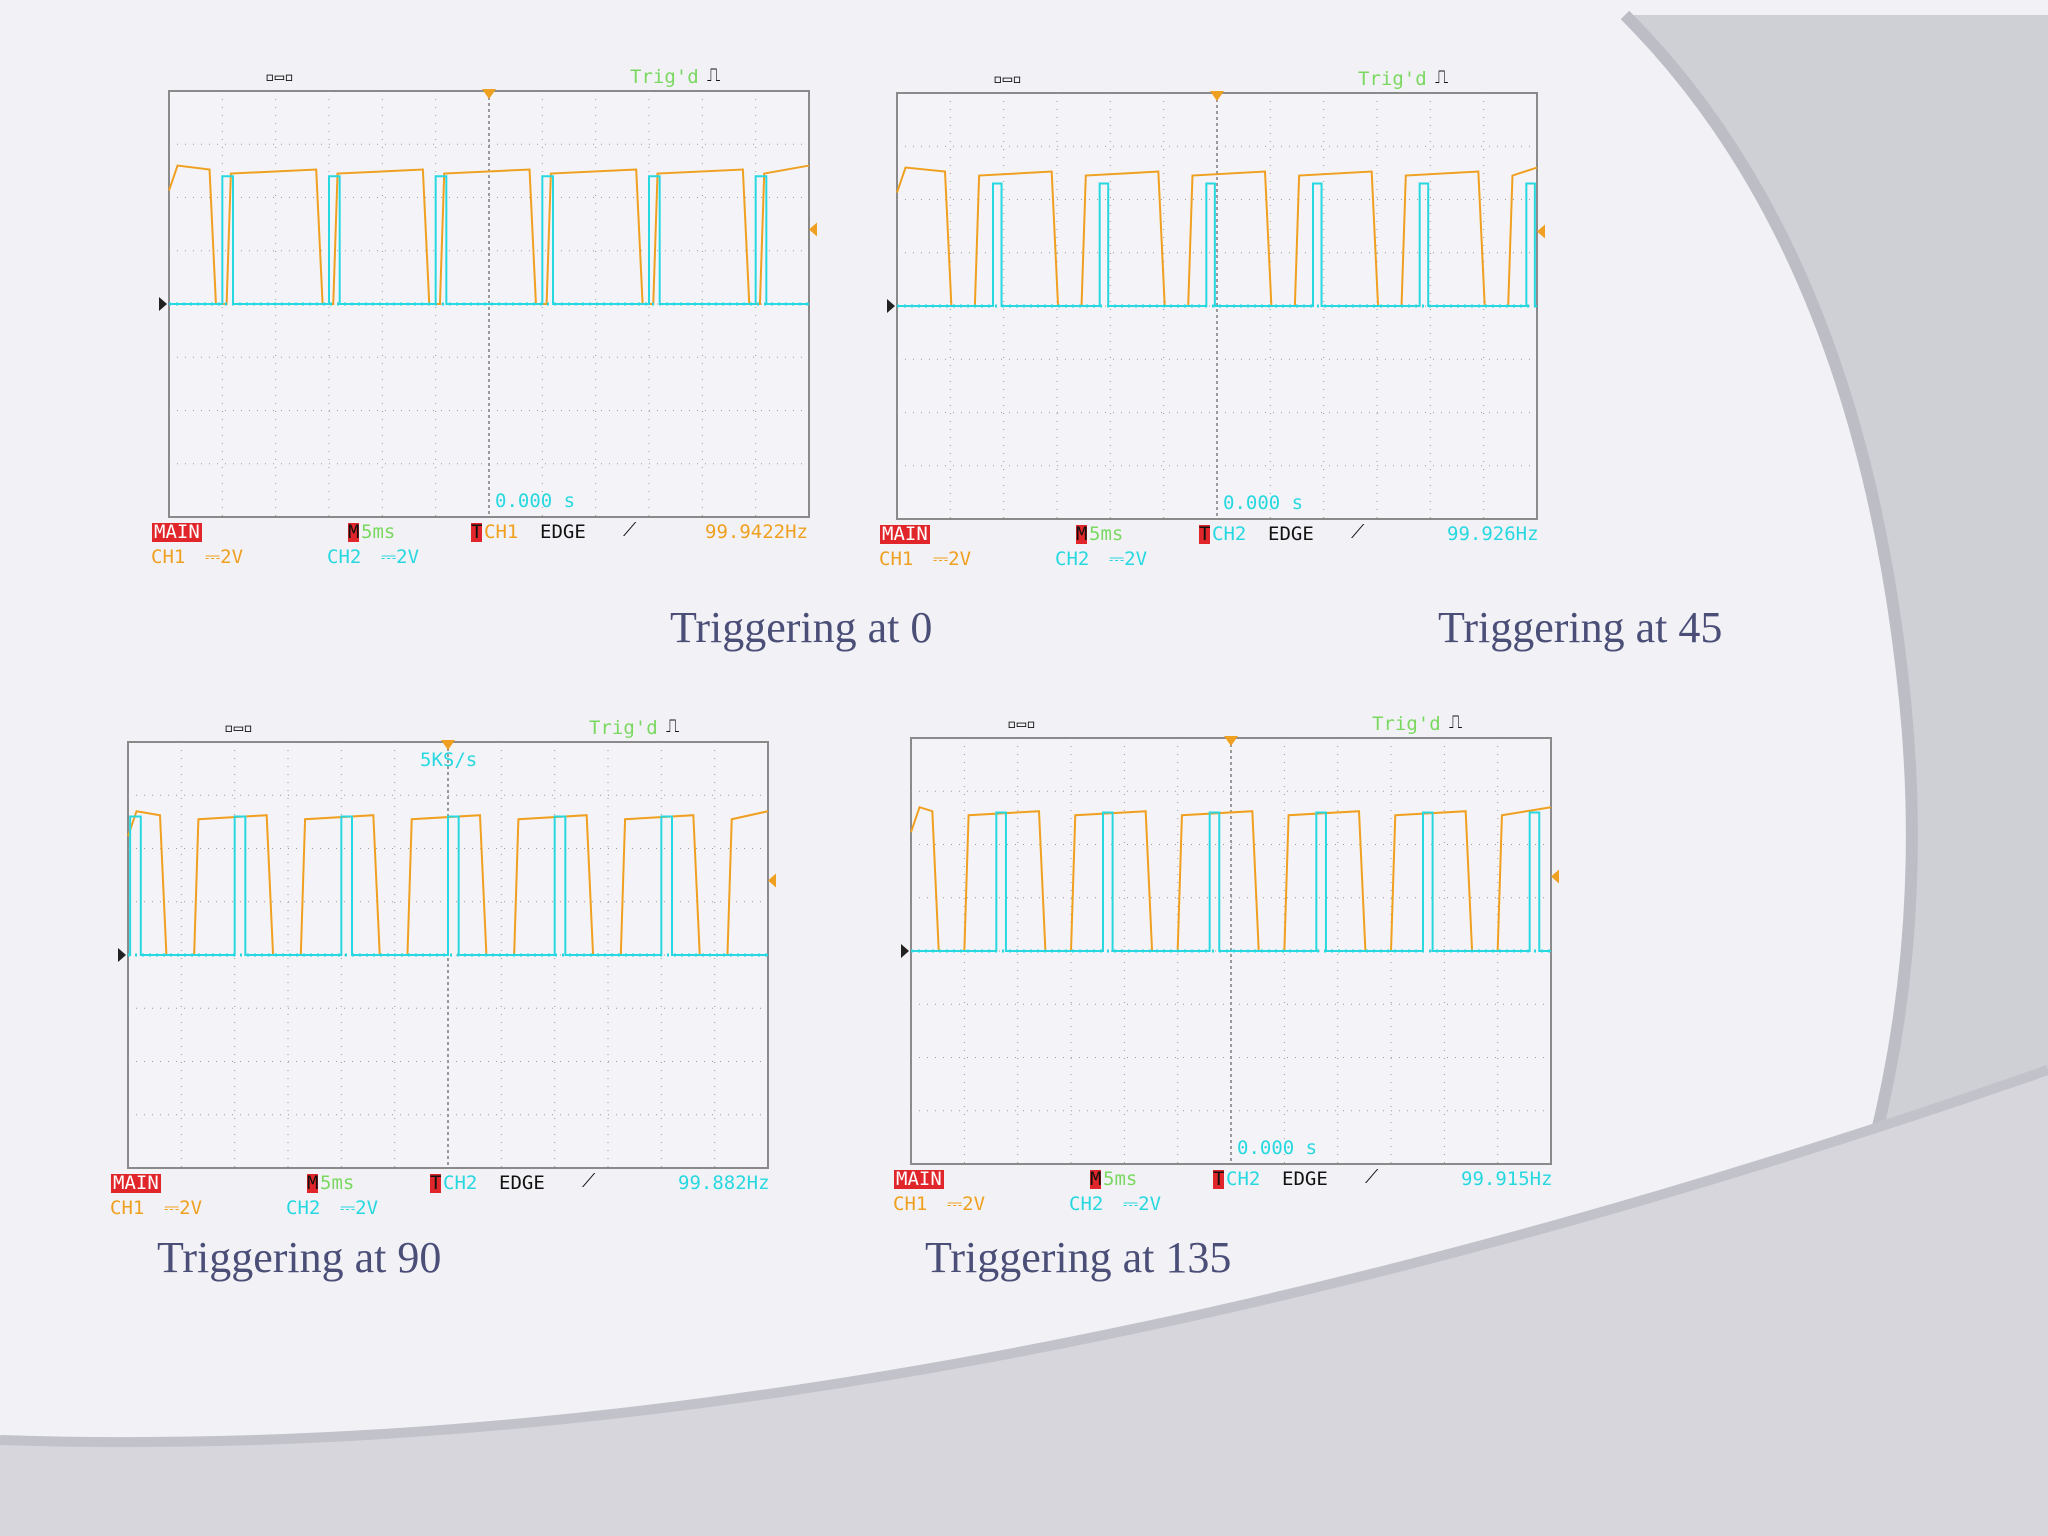  What do you see at coordinates (299, 1257) in the screenshot?
I see `caption-trig-90: Triggering at 90` at bounding box center [299, 1257].